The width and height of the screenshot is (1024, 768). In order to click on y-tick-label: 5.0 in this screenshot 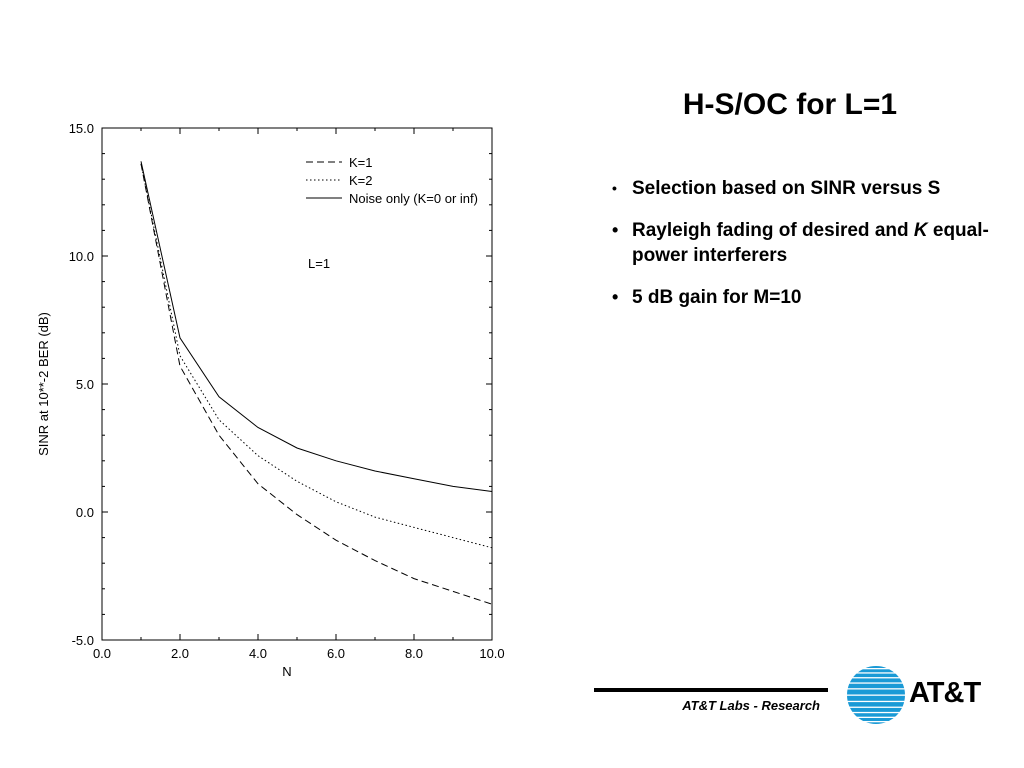, I will do `click(85, 384)`.